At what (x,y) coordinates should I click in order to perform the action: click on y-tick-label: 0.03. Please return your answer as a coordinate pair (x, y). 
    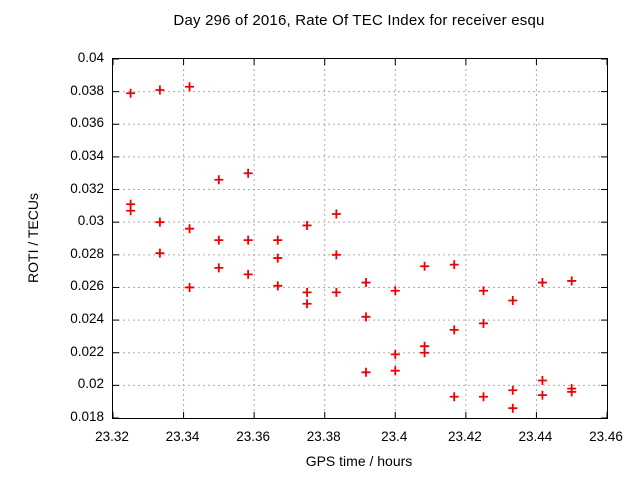
    Looking at the image, I should click on (90, 221).